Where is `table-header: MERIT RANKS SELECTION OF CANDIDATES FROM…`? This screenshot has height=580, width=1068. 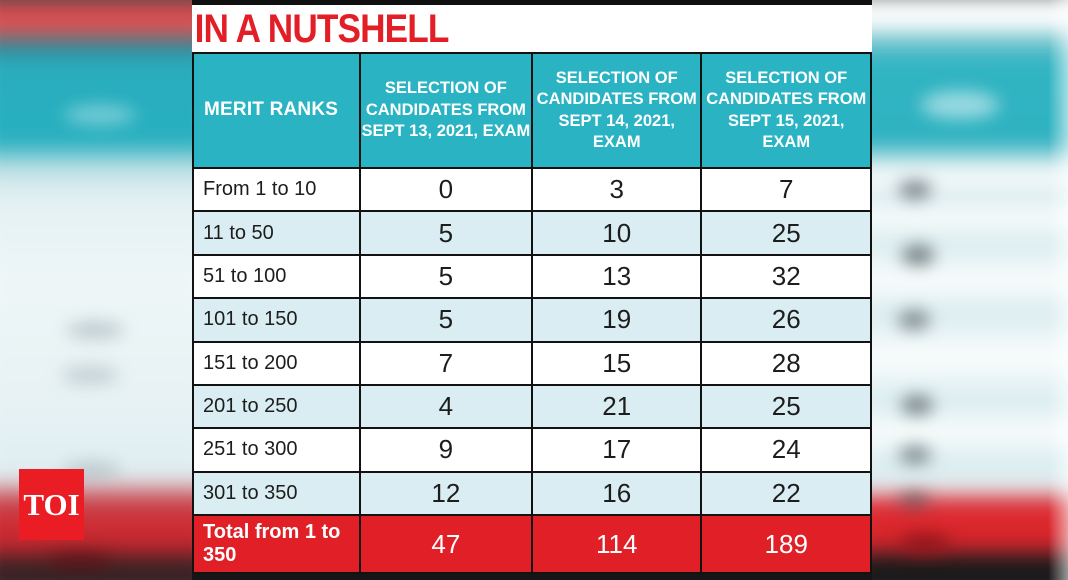 table-header: MERIT RANKS SELECTION OF CANDIDATES FROM… is located at coordinates (532, 110).